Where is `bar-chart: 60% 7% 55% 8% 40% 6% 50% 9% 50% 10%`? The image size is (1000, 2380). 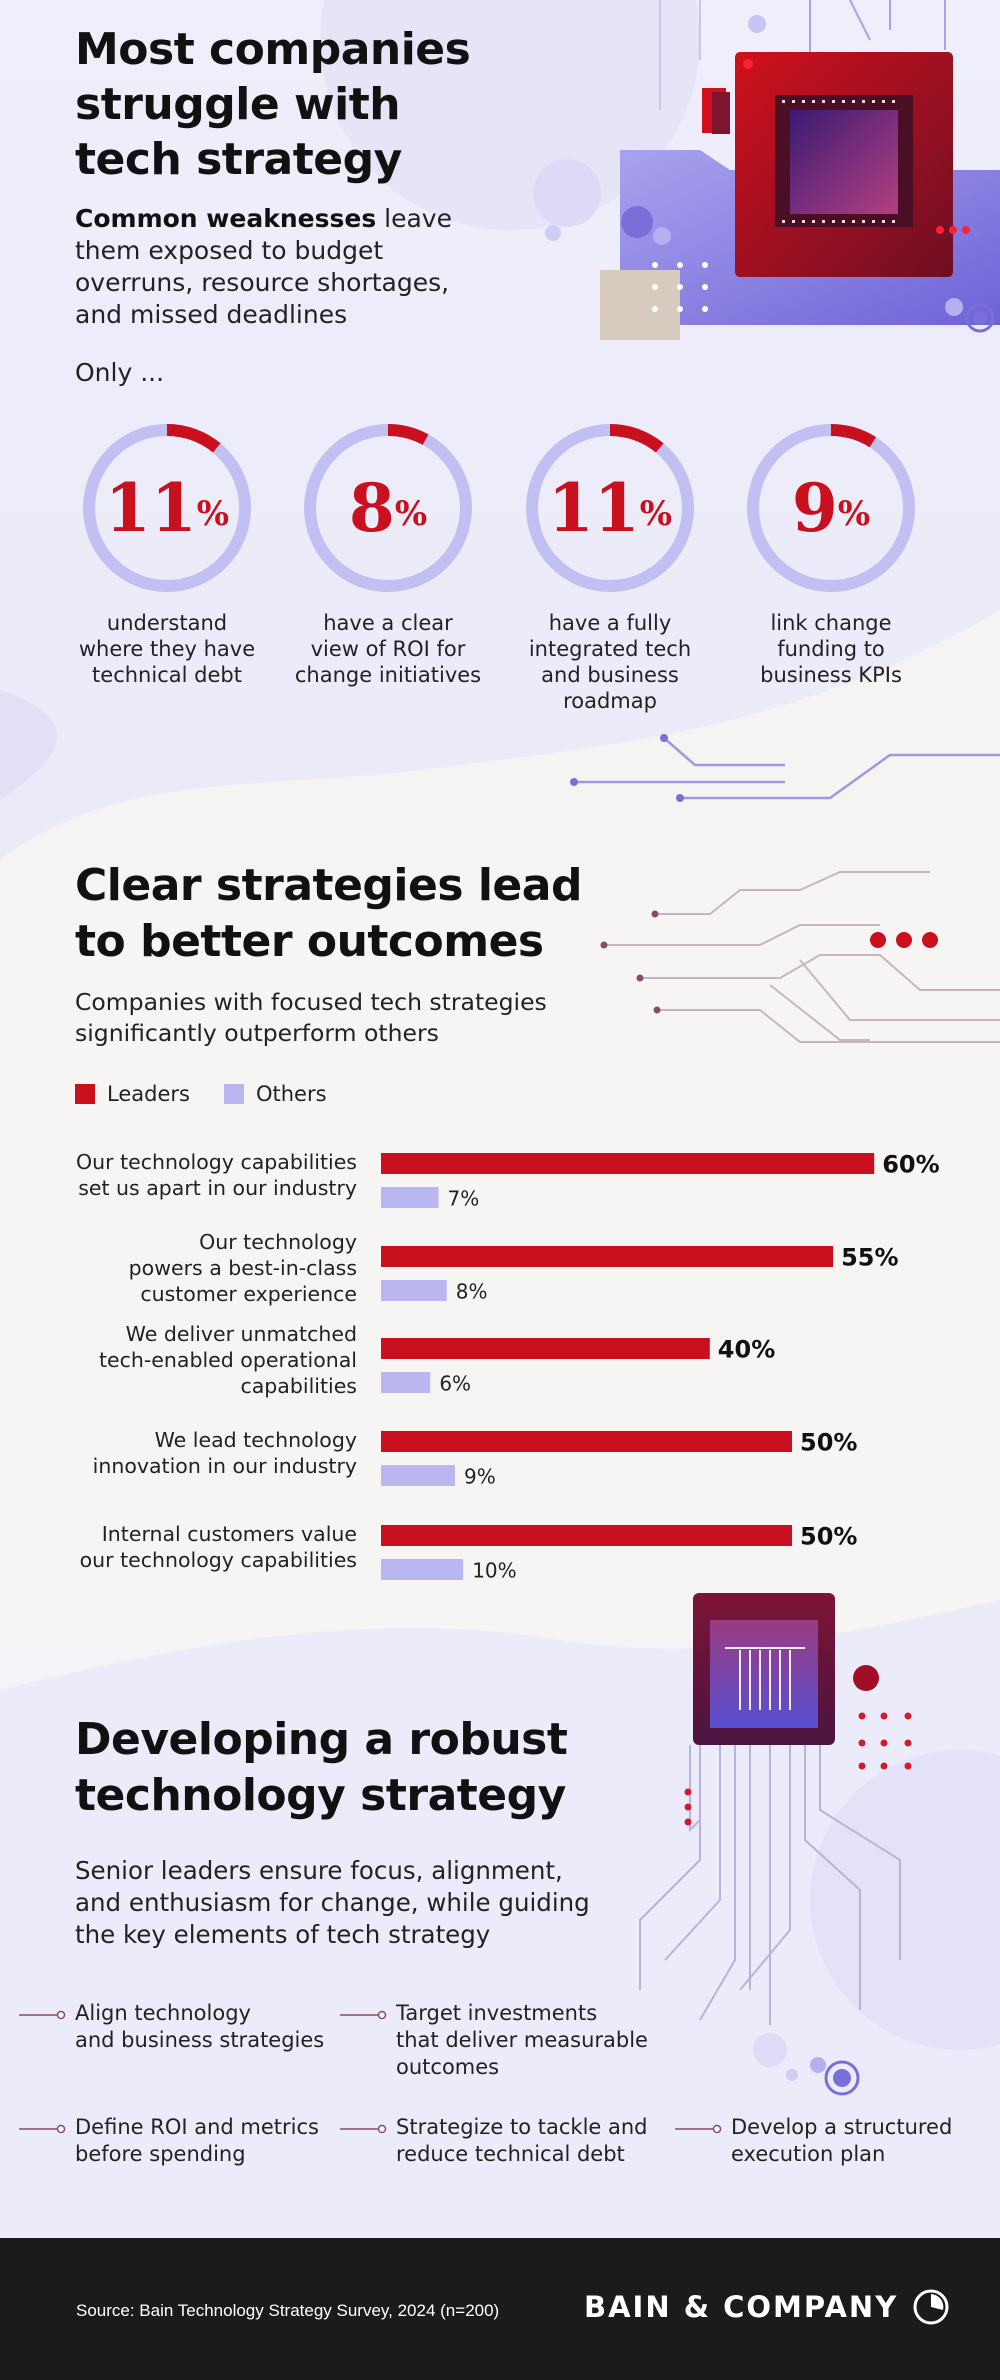 bar-chart: 60% 7% 55% 8% 40% 6% 50% 9% 50% 10% is located at coordinates (660, 1367).